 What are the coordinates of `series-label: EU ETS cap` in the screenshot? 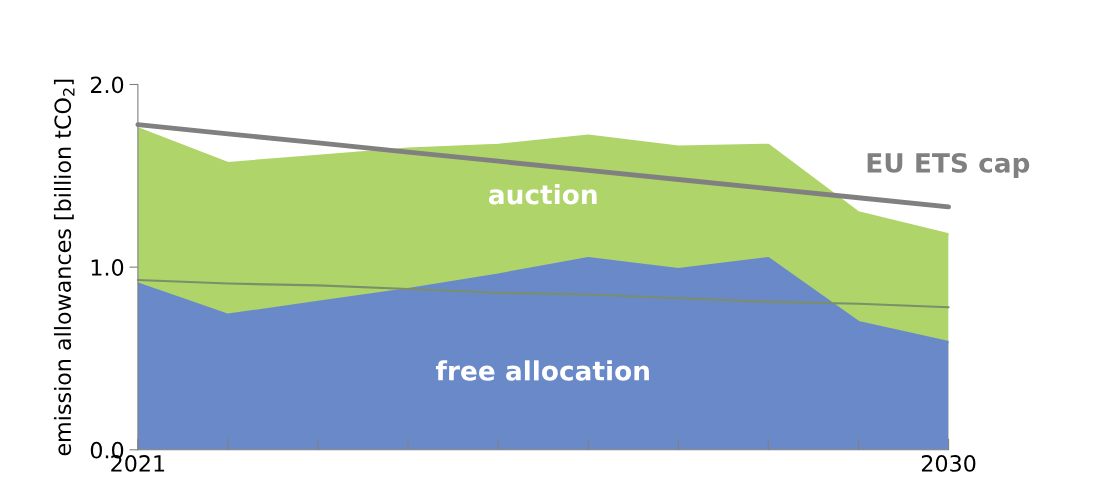 It's located at (948, 165).